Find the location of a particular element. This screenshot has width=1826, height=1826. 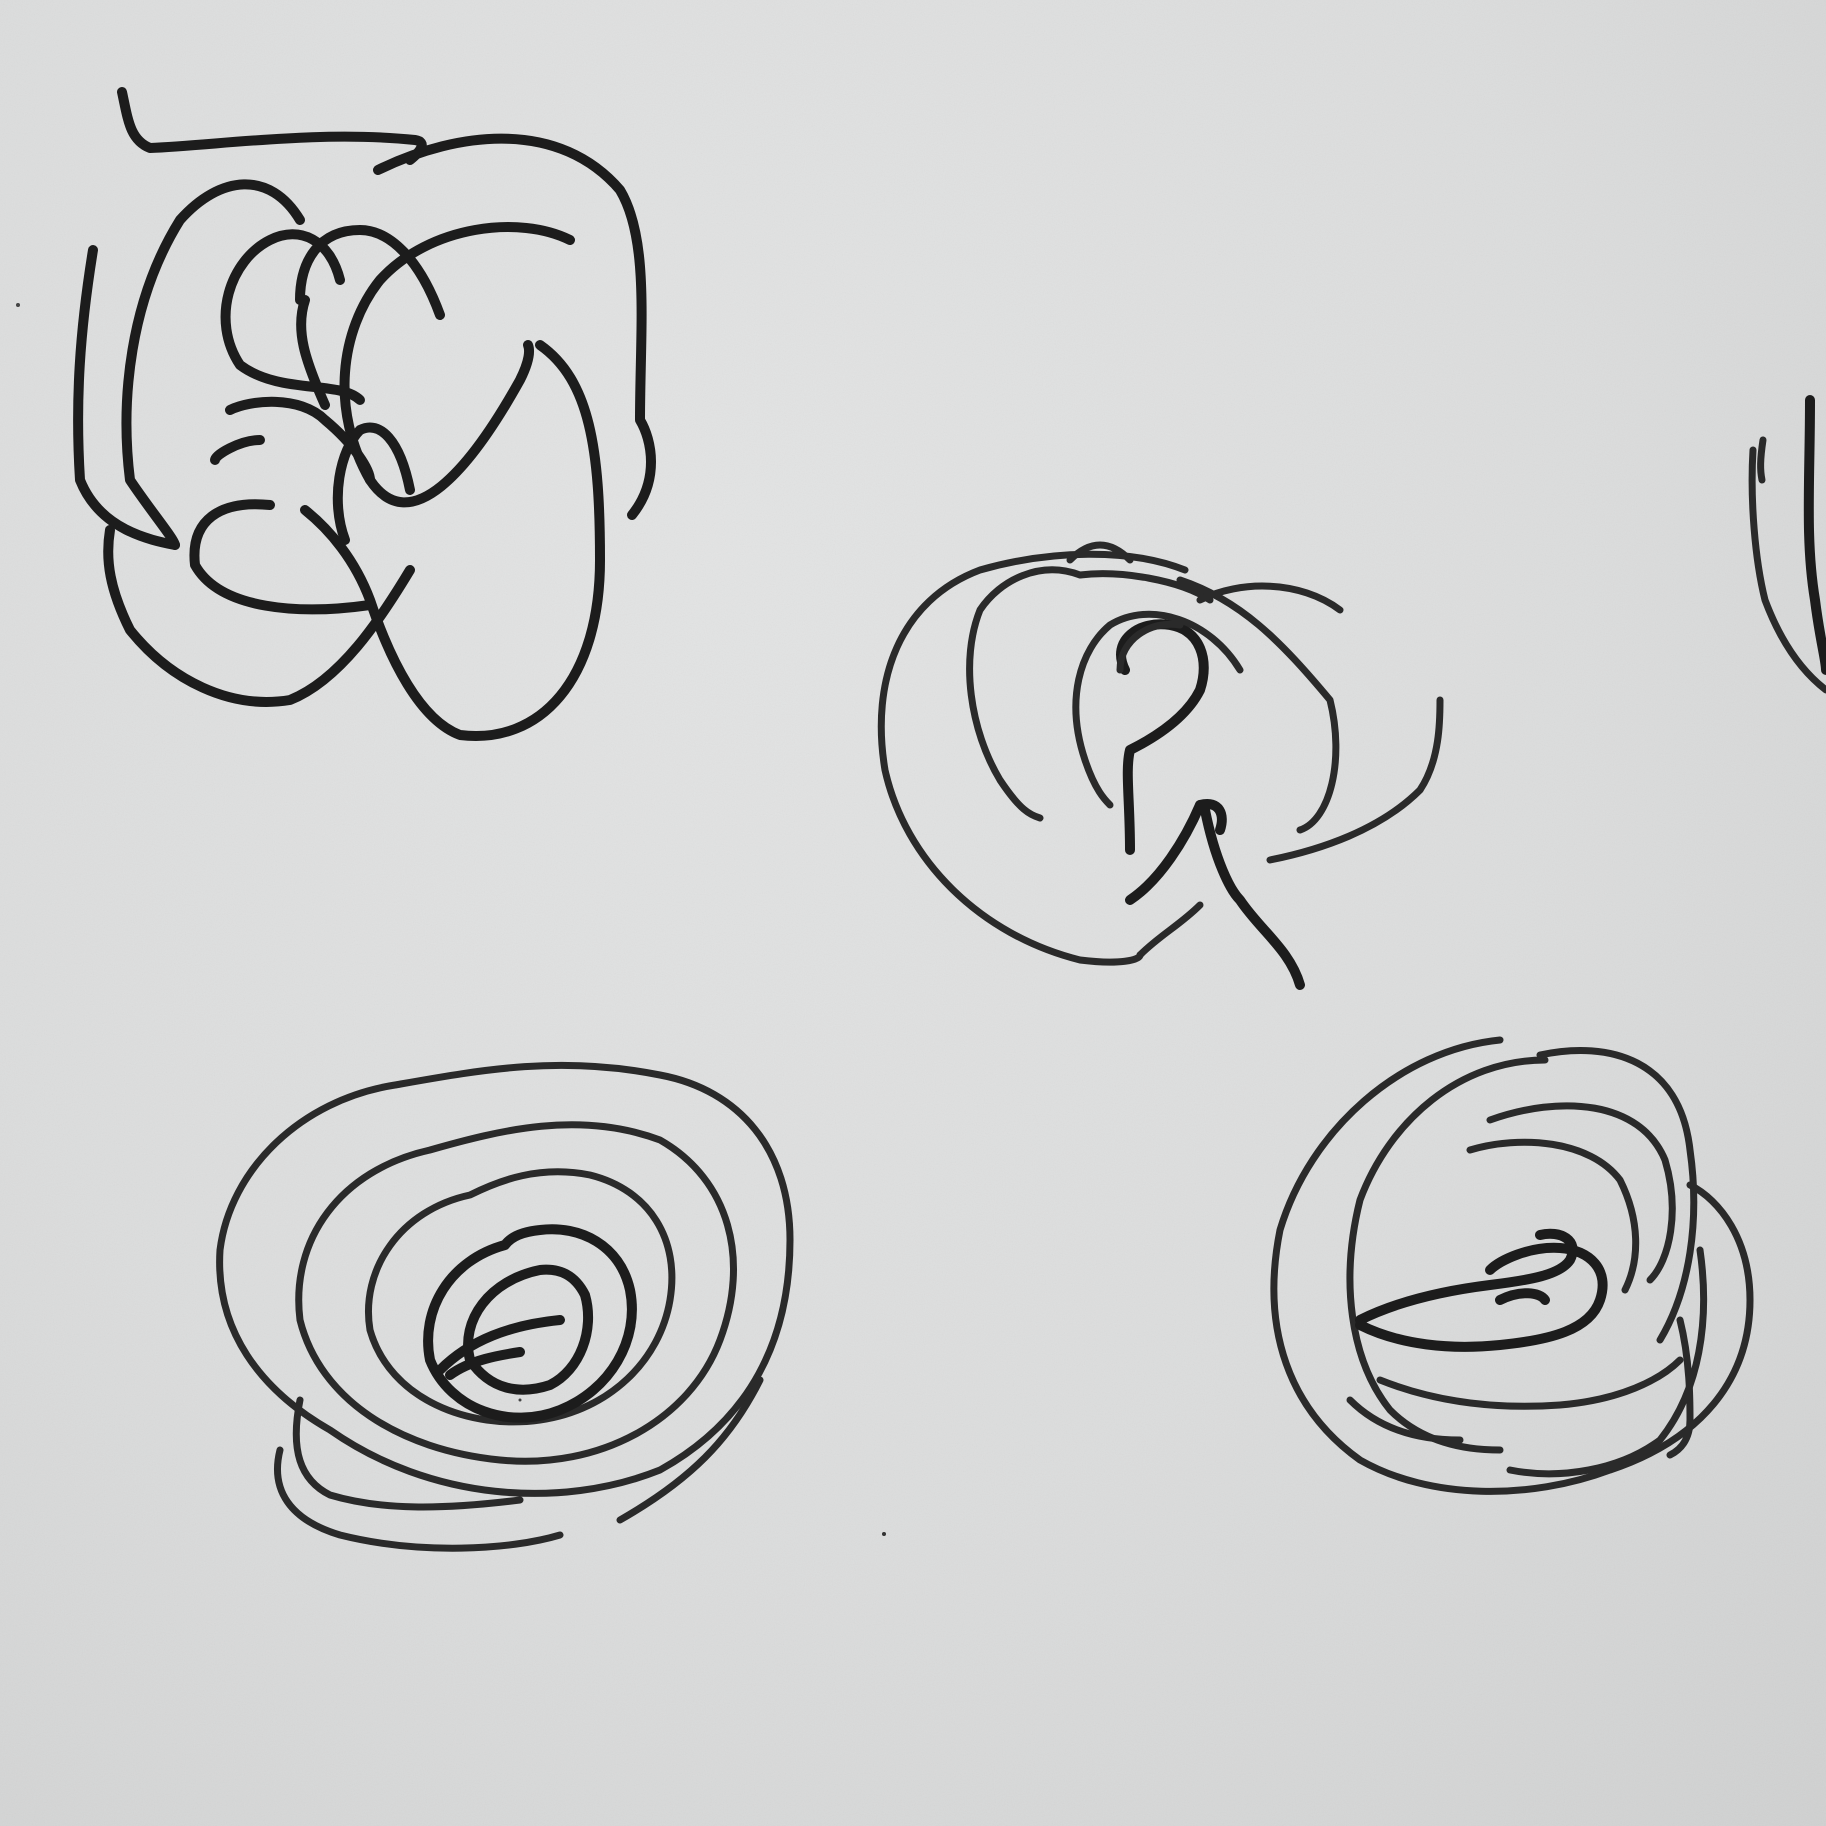

rose-sketch-top-left is located at coordinates (364, 414).